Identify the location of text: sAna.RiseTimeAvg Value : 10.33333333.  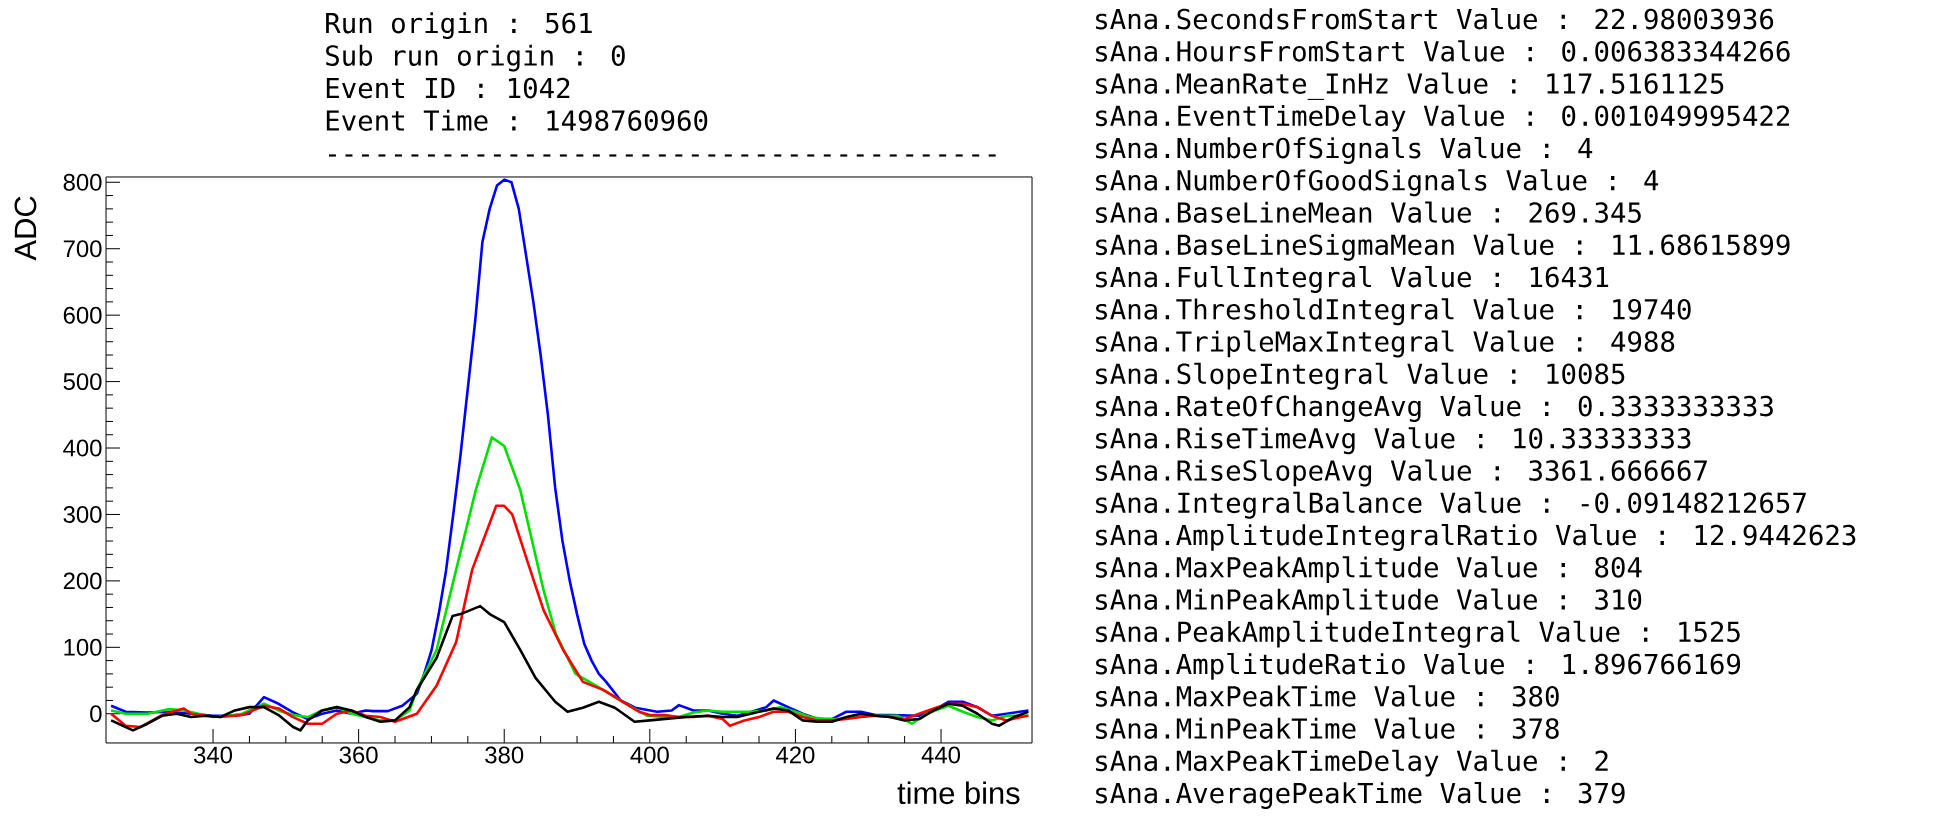
(1393, 441).